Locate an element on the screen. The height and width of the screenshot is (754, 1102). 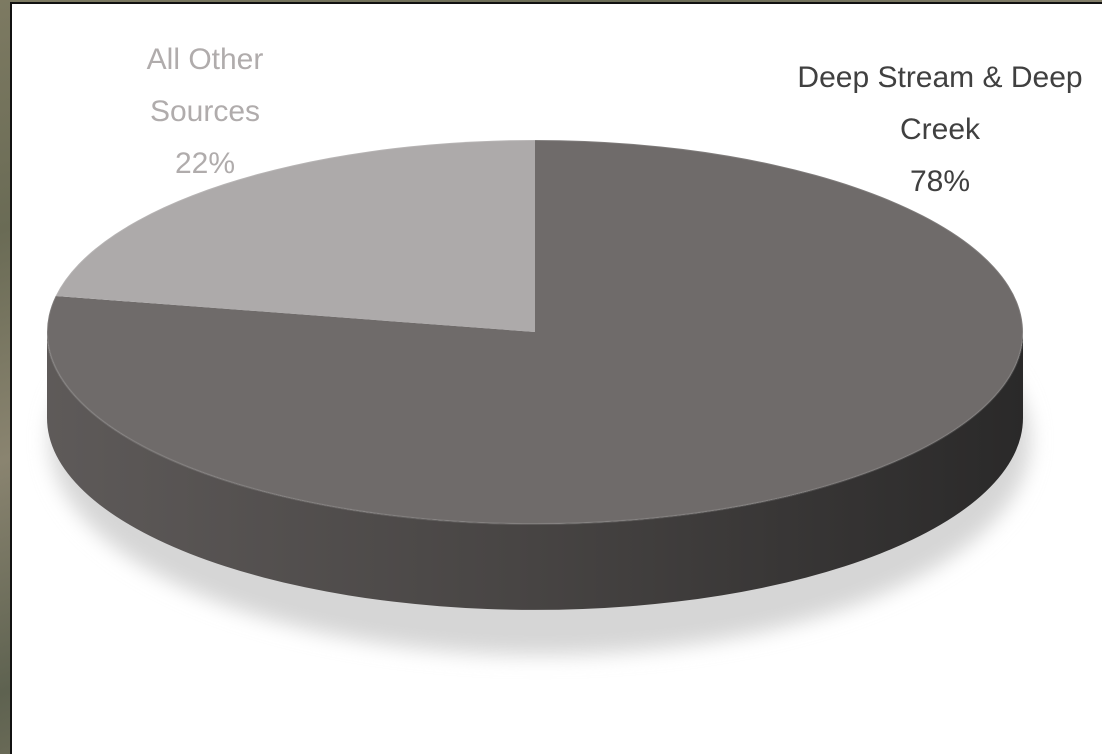
pie-slice is located at coordinates (295, 236).